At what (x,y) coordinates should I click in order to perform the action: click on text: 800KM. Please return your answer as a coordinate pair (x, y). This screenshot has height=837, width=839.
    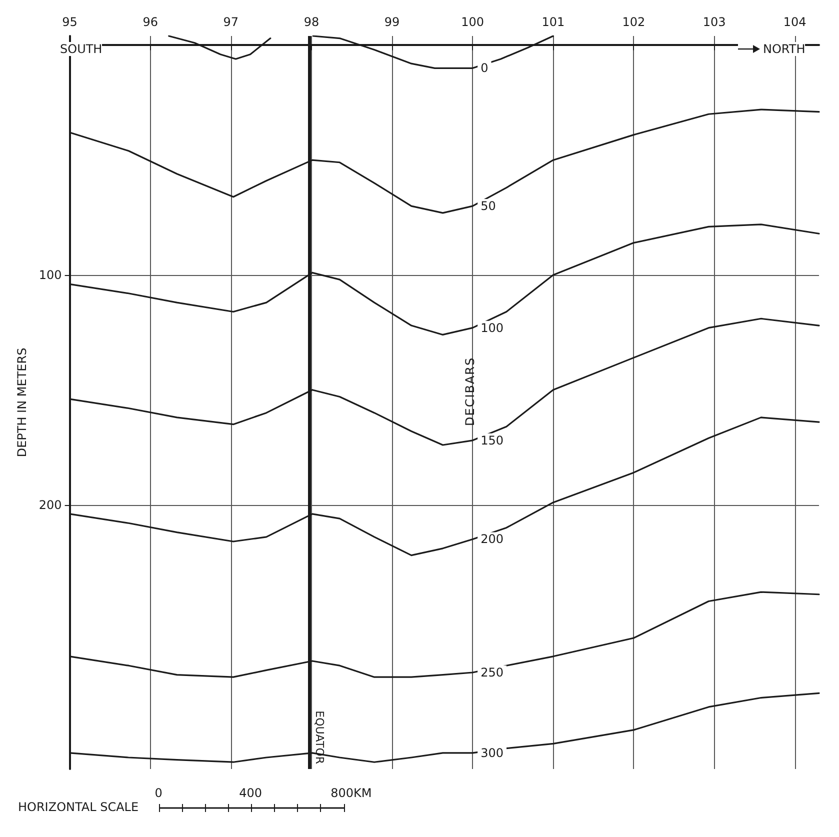
    Looking at the image, I should click on (351, 793).